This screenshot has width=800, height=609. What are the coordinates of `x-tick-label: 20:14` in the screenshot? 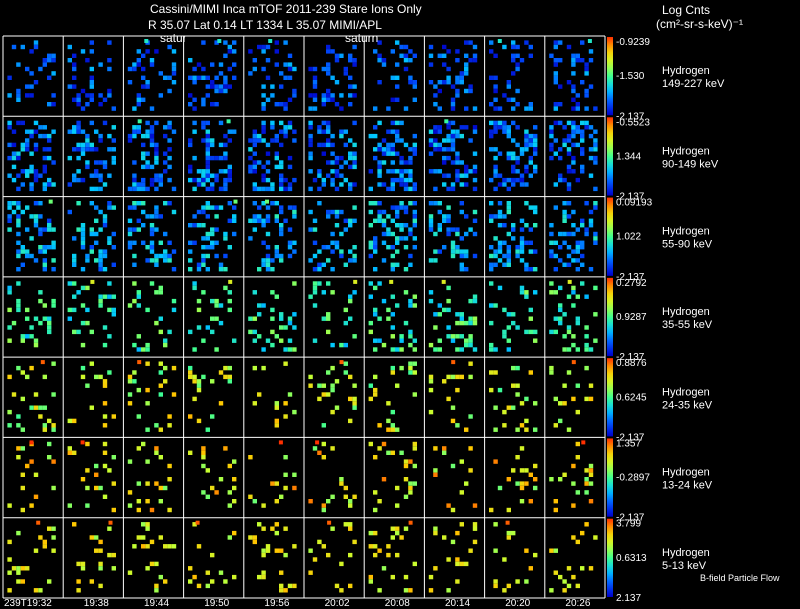 It's located at (457, 603).